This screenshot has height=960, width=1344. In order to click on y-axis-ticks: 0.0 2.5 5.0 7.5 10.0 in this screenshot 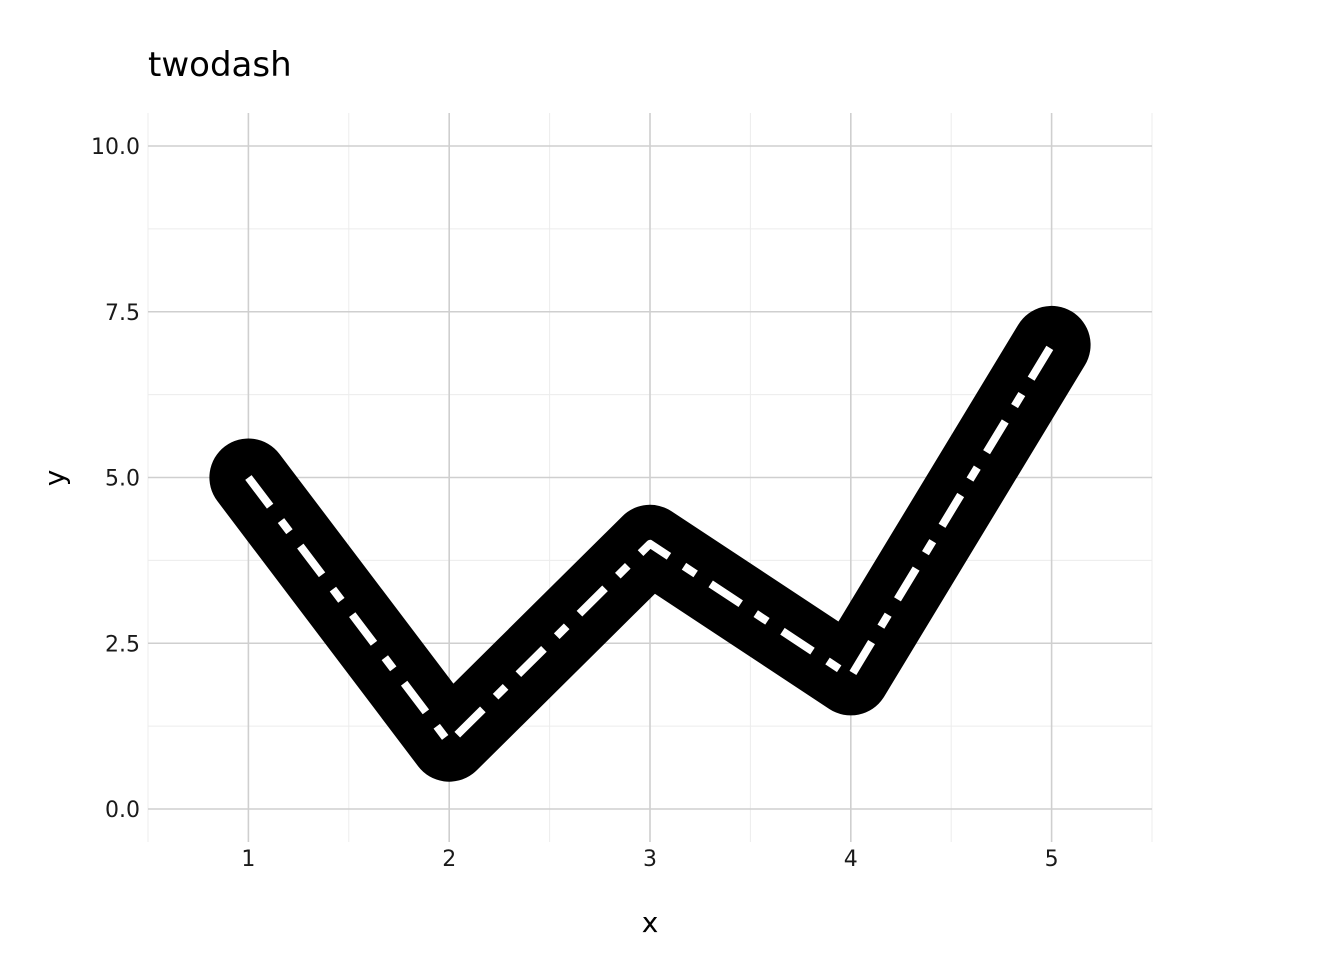, I will do `click(115, 479)`.